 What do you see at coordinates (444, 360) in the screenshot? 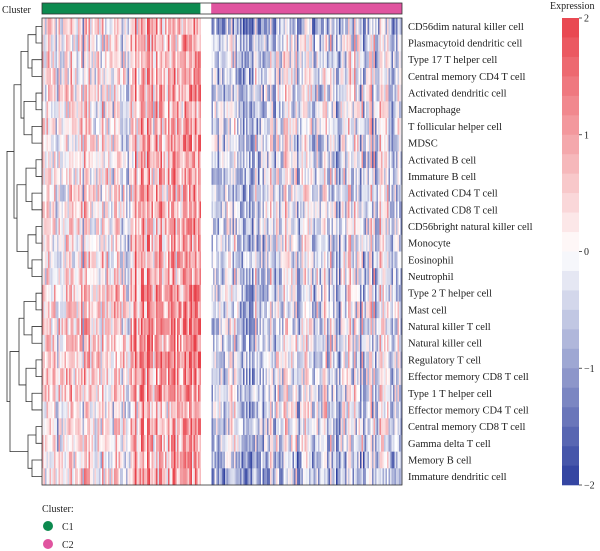
I see `row-label: Regulatory T cell` at bounding box center [444, 360].